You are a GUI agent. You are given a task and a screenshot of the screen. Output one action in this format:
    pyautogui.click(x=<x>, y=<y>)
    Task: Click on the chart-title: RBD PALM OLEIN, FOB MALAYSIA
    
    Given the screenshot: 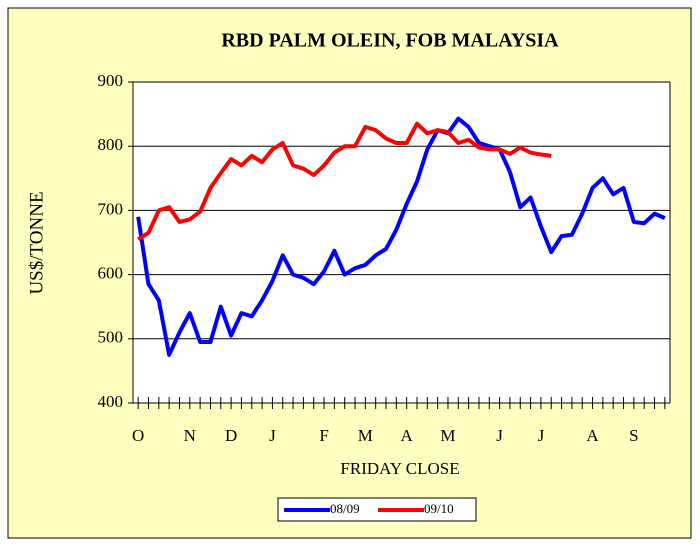 What is the action you would take?
    pyautogui.click(x=390, y=41)
    